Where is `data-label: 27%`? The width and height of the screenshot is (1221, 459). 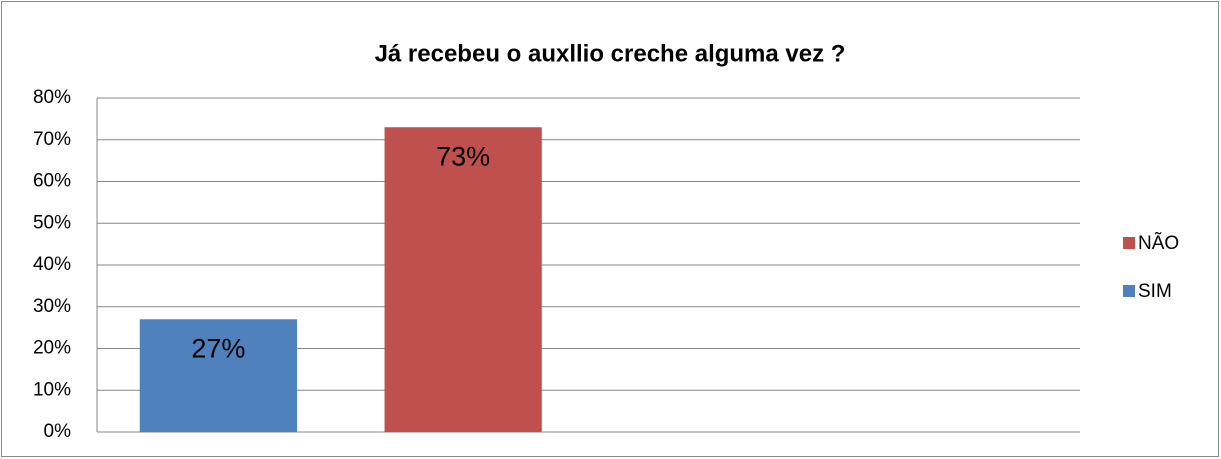
data-label: 27% is located at coordinates (218, 348).